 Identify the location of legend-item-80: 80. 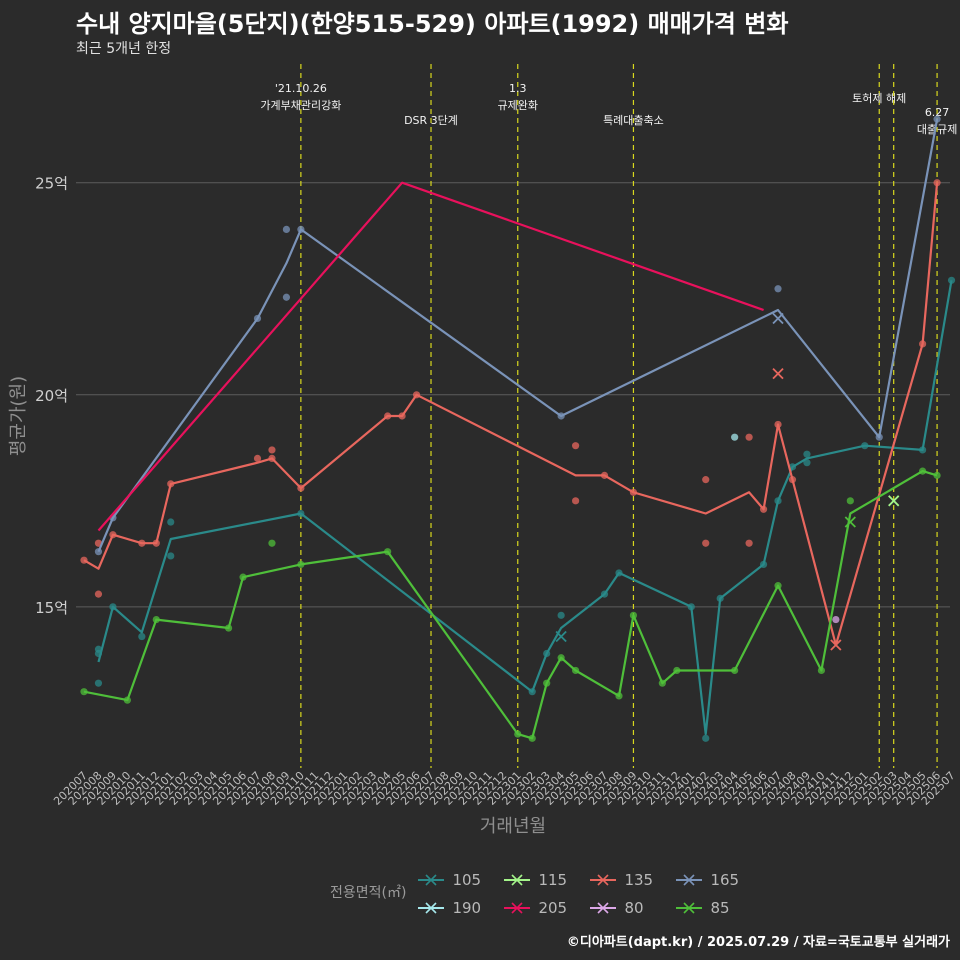
(631, 908).